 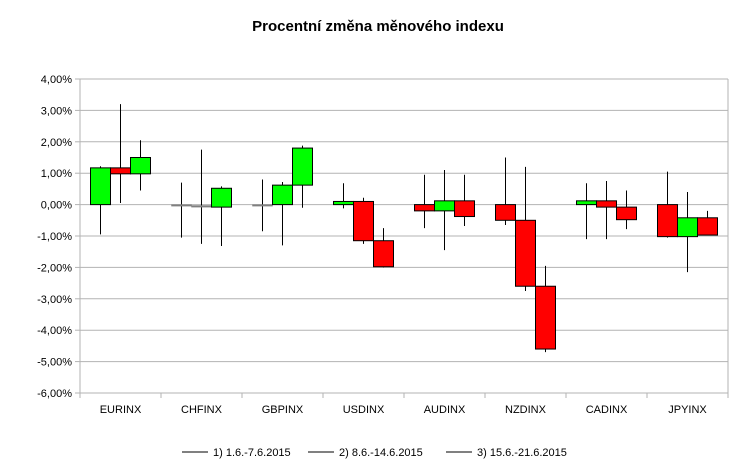 What do you see at coordinates (54, 331) in the screenshot?
I see `y-tick-label: -4,00%` at bounding box center [54, 331].